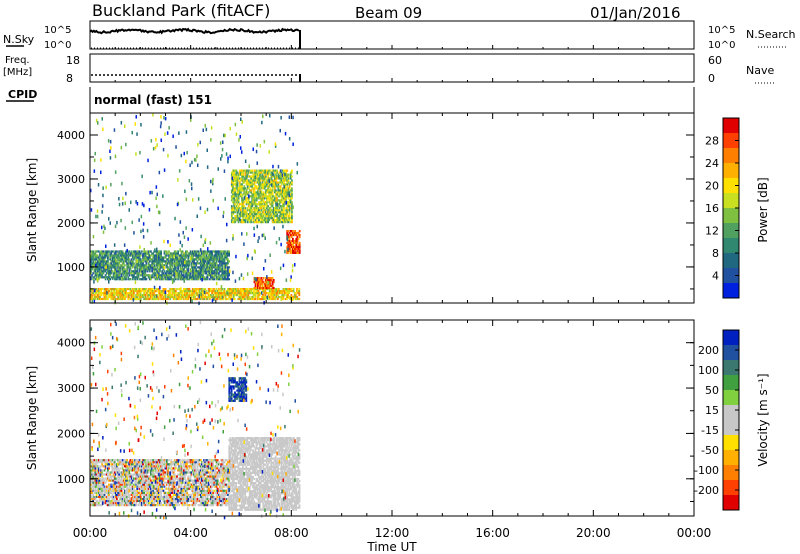  What do you see at coordinates (593, 533) in the screenshot?
I see `x-tick-label: 20:00` at bounding box center [593, 533].